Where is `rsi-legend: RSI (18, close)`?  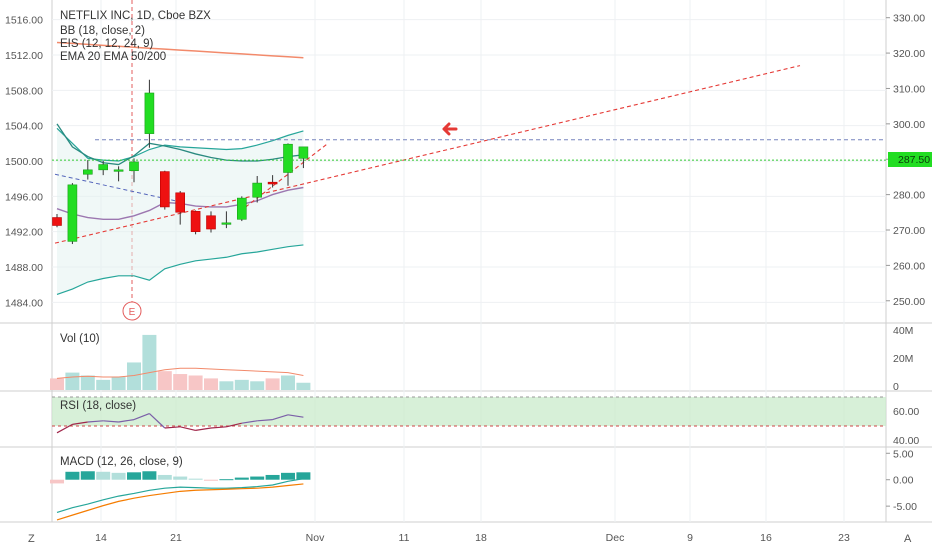
rsi-legend: RSI (18, close) is located at coordinates (98, 406).